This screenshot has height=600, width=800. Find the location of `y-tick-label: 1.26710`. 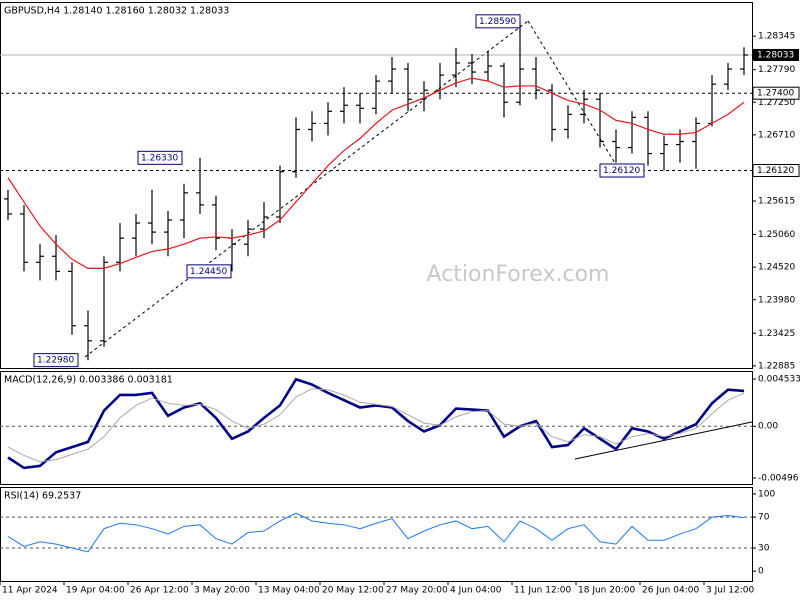

y-tick-label: 1.26710 is located at coordinates (776, 135).